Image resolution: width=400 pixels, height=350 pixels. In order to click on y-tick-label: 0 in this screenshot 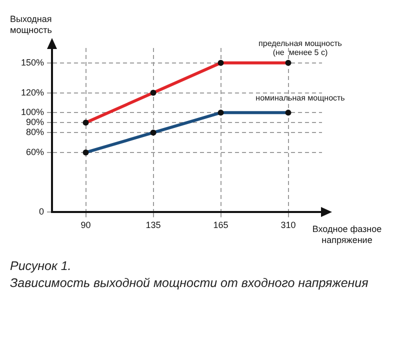, I will do `click(41, 211)`.